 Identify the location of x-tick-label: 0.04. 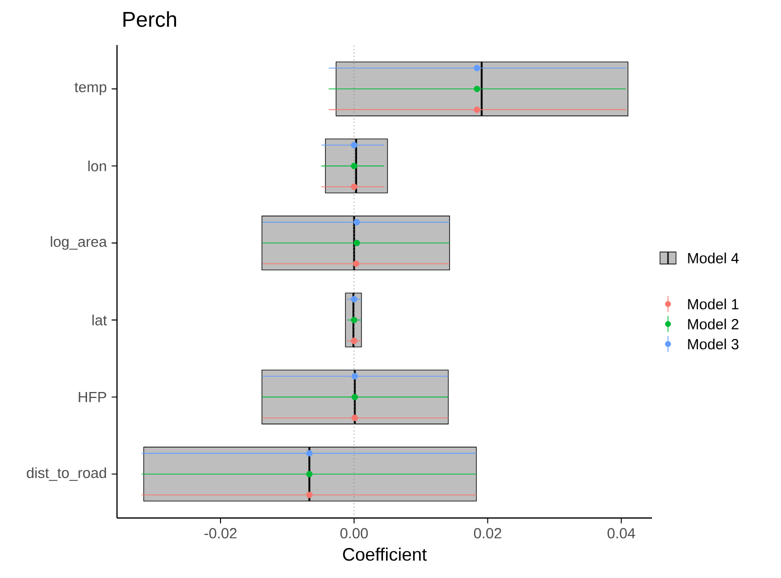
(622, 533).